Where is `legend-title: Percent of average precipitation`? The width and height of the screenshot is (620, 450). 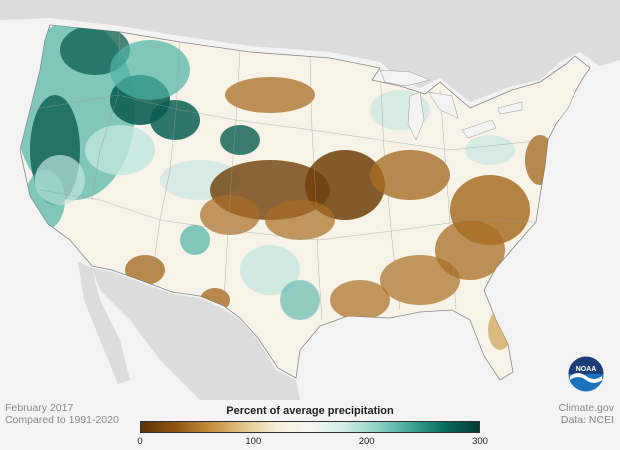
legend-title: Percent of average precipitation is located at coordinates (310, 411).